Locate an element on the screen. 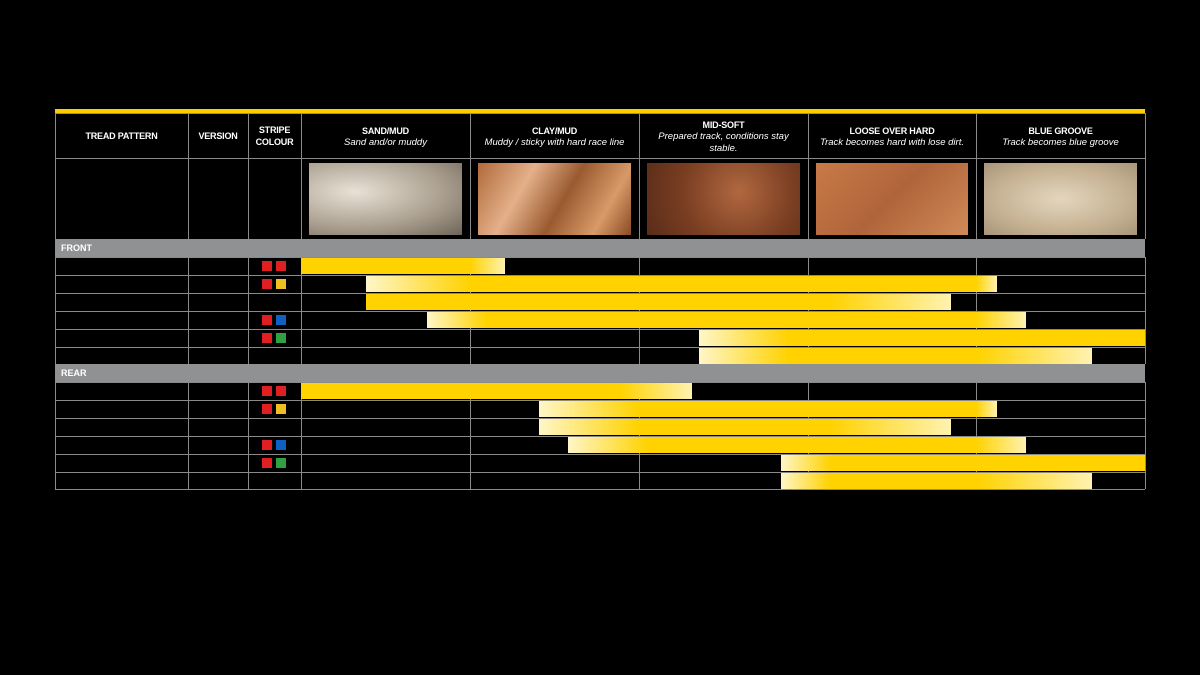 Image resolution: width=1200 pixels, height=675 pixels. column-title: SAND/MUD is located at coordinates (385, 131).